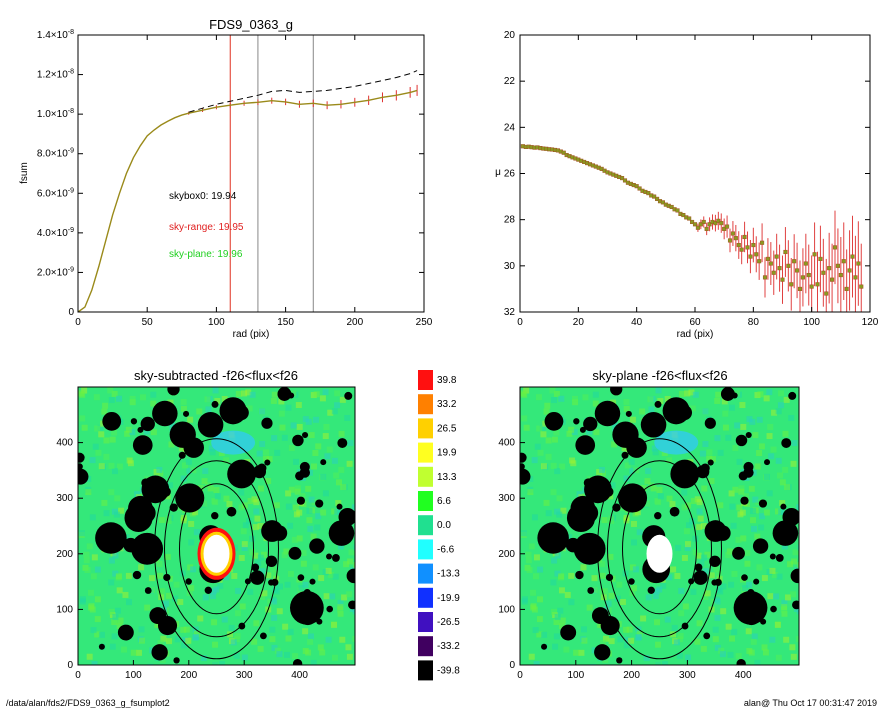  Describe the element at coordinates (446, 549) in the screenshot. I see `colorbar-label: -6.6` at that location.